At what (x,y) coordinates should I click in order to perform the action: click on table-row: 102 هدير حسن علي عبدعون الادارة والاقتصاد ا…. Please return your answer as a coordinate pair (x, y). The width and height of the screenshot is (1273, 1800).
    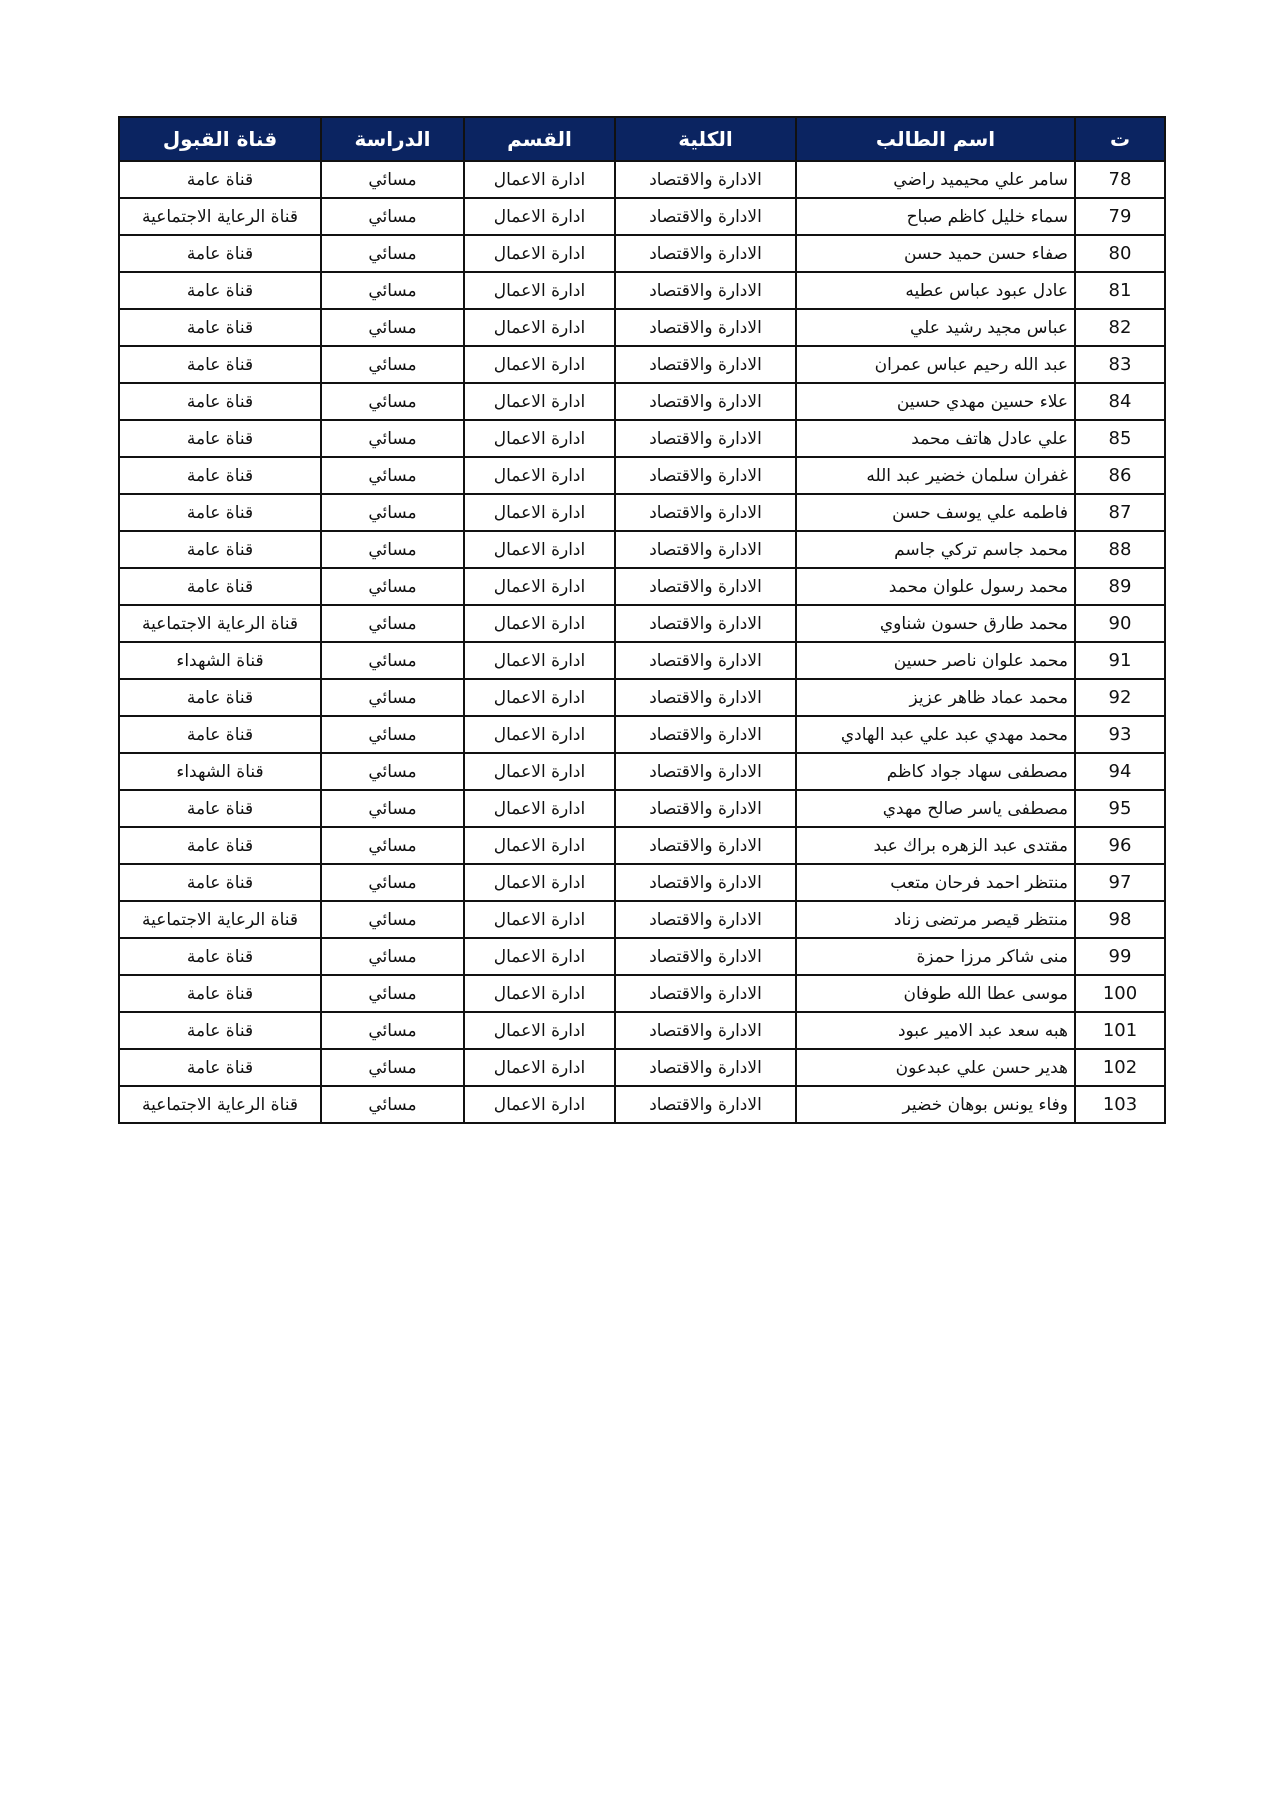
    Looking at the image, I should click on (642, 1067).